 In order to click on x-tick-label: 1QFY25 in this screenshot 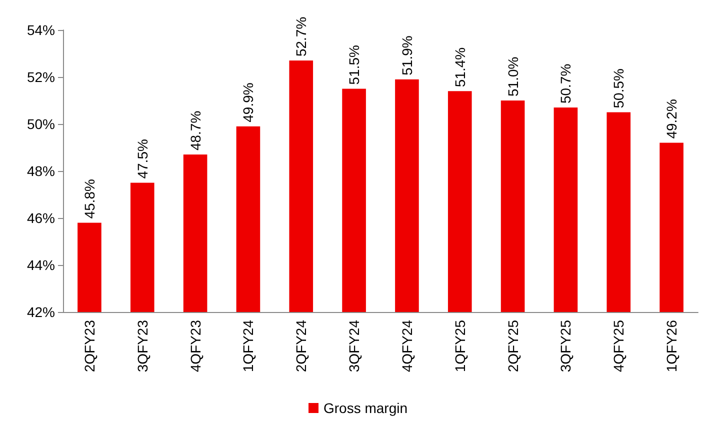, I will do `click(460, 346)`.